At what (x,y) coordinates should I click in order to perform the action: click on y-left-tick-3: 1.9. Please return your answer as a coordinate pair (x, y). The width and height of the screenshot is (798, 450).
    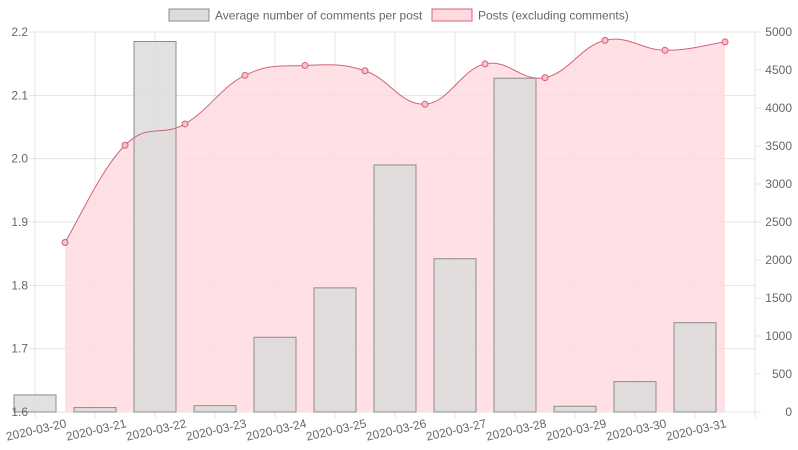
    Looking at the image, I should click on (19, 222).